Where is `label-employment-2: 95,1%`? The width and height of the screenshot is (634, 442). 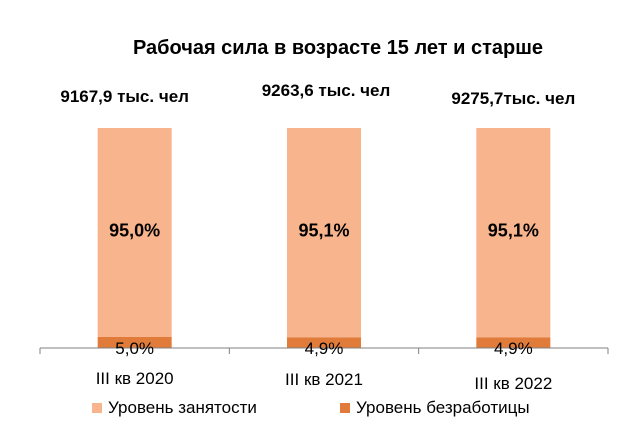 label-employment-2: 95,1% is located at coordinates (323, 231).